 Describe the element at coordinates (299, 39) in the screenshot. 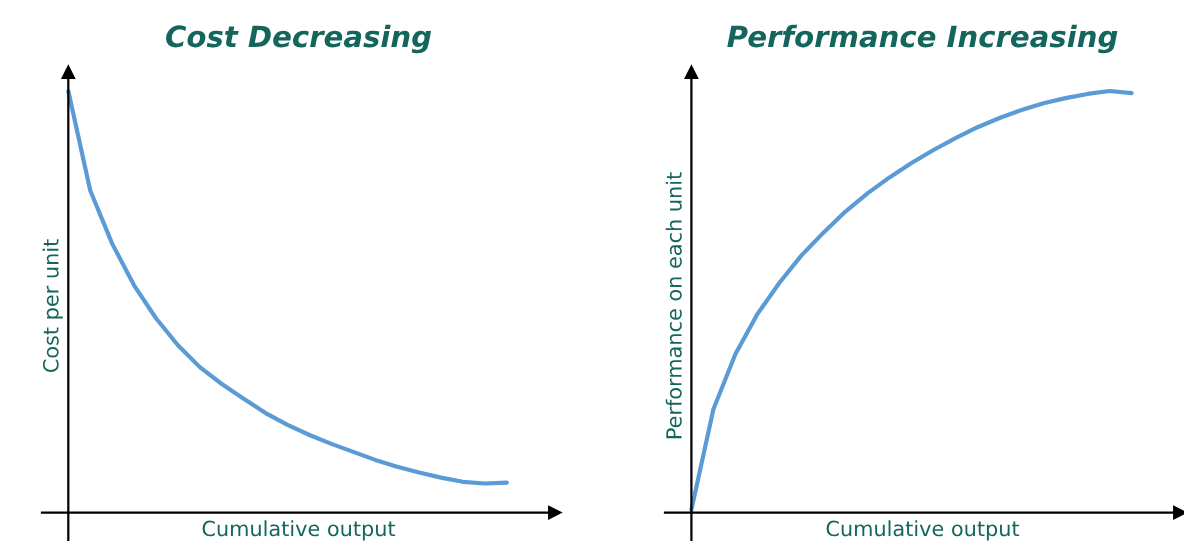

I see `chart-title: Cost Decreasing` at that location.